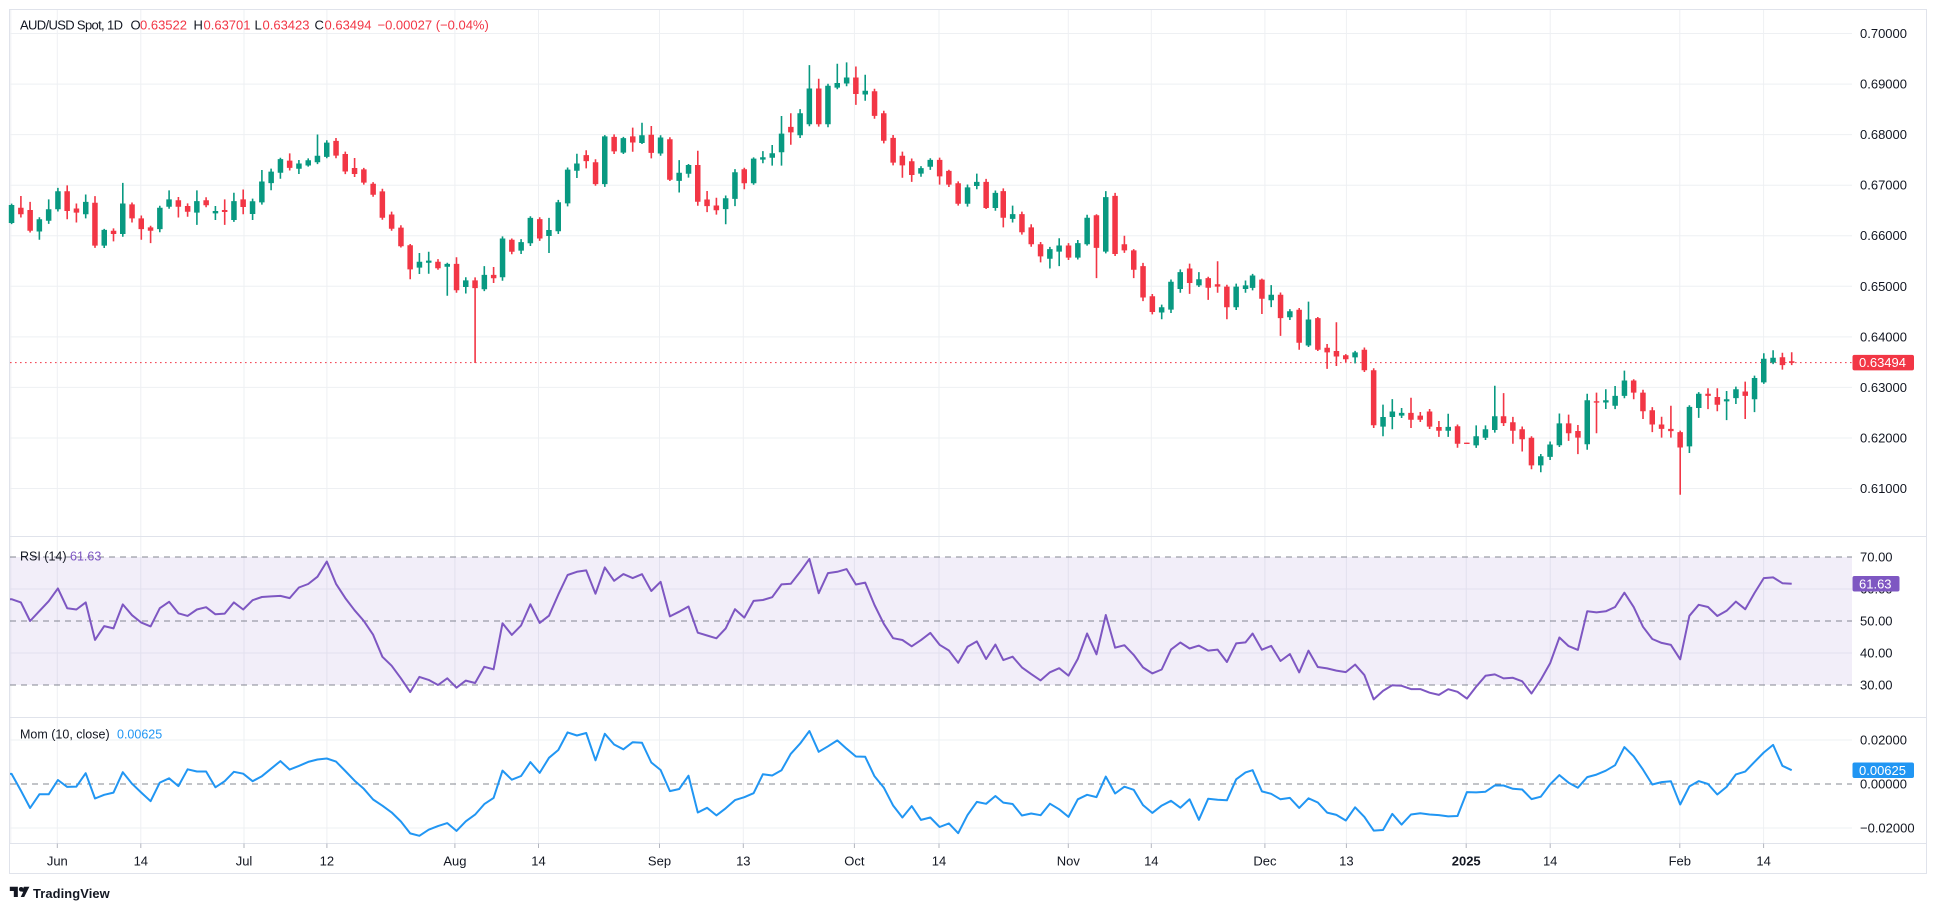  Describe the element at coordinates (244, 861) in the screenshot. I see `svg-text: Jul` at that location.